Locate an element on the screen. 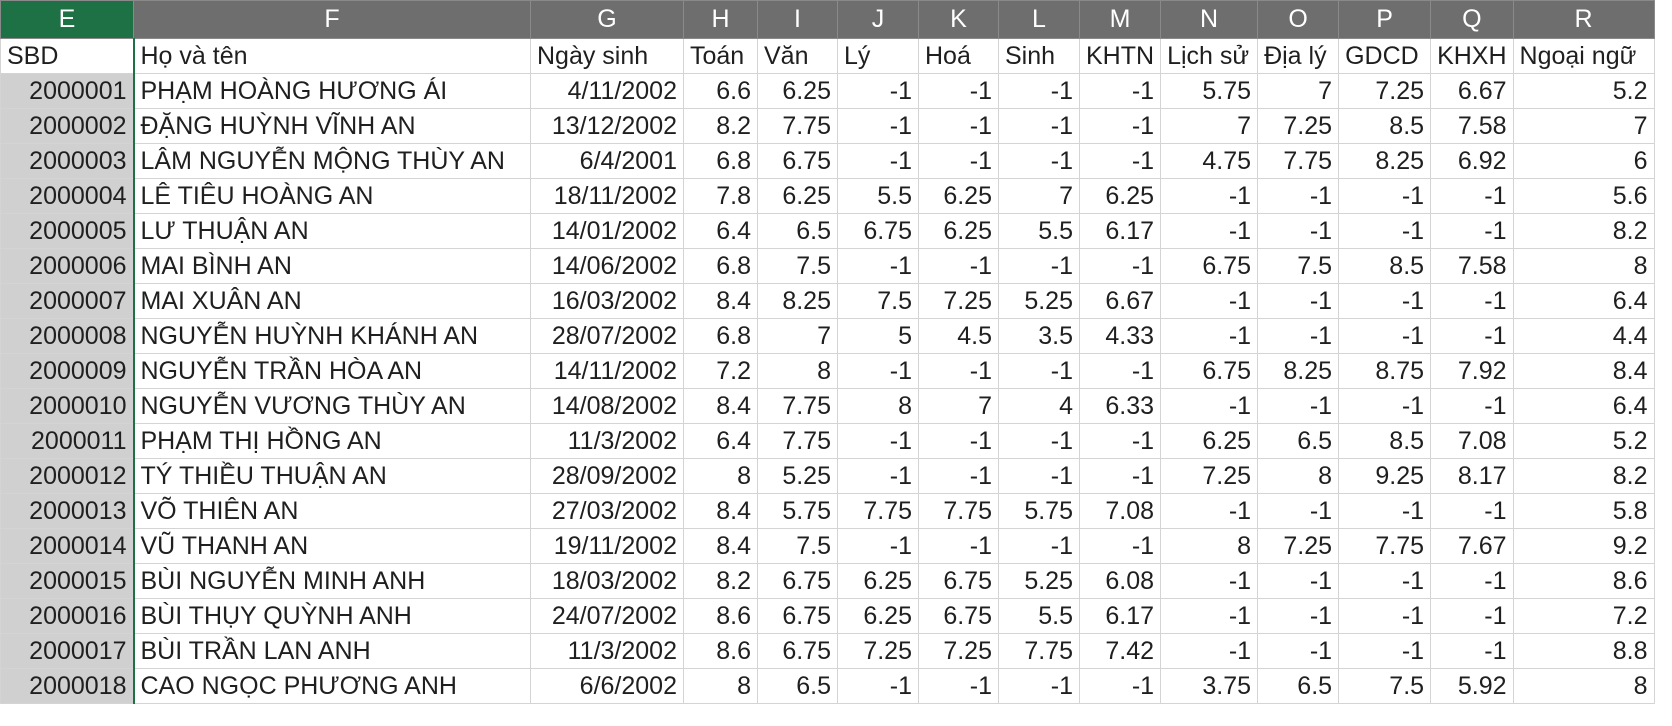  column-header-g: G is located at coordinates (607, 19).